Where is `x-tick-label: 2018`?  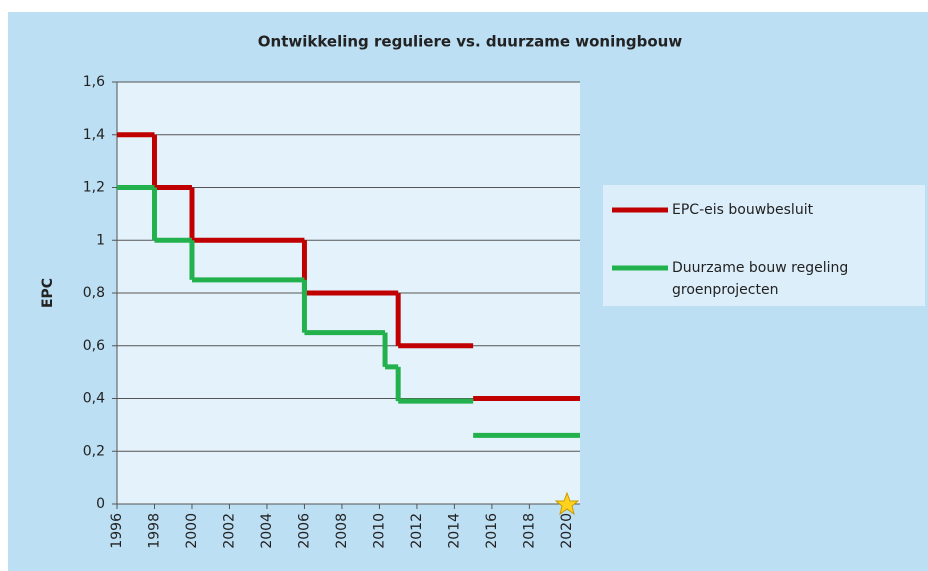 x-tick-label: 2018 is located at coordinates (529, 531).